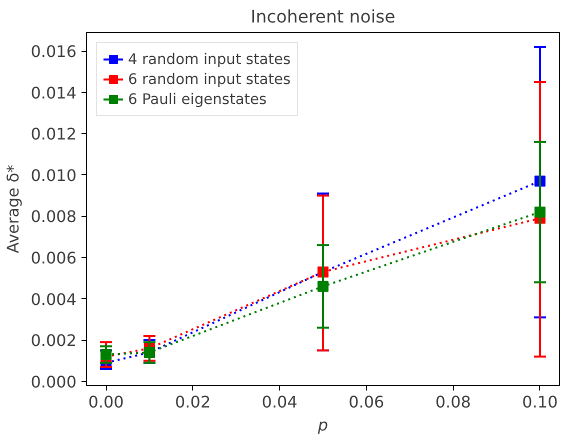  What do you see at coordinates (53, 258) in the screenshot?
I see `y-tick-label: 0.006` at bounding box center [53, 258].